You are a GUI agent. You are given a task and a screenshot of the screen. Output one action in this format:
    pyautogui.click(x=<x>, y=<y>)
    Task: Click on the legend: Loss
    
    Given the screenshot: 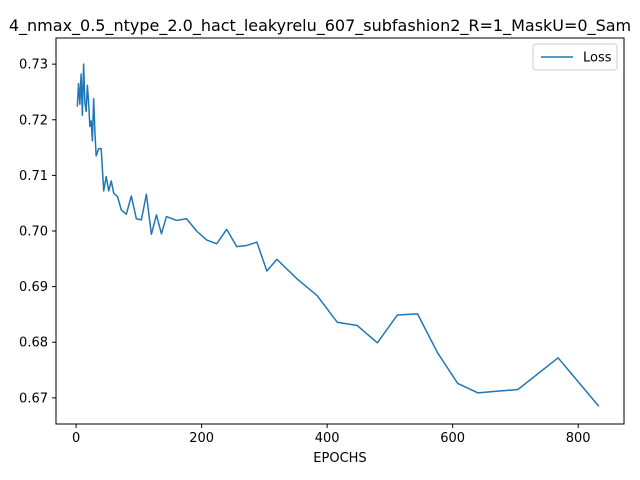 What is the action you would take?
    pyautogui.click(x=575, y=57)
    